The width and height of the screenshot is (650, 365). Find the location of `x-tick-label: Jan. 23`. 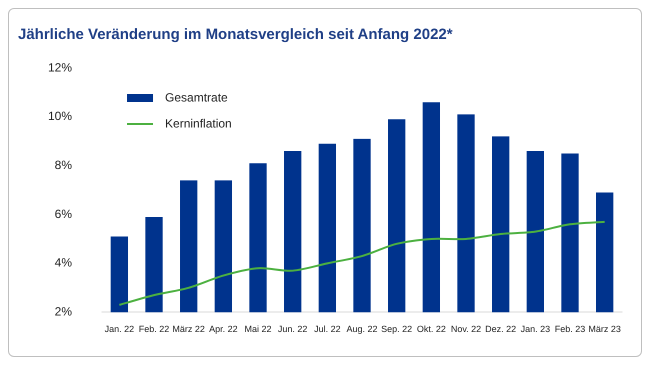

x-tick-label: Jan. 23 is located at coordinates (535, 329).